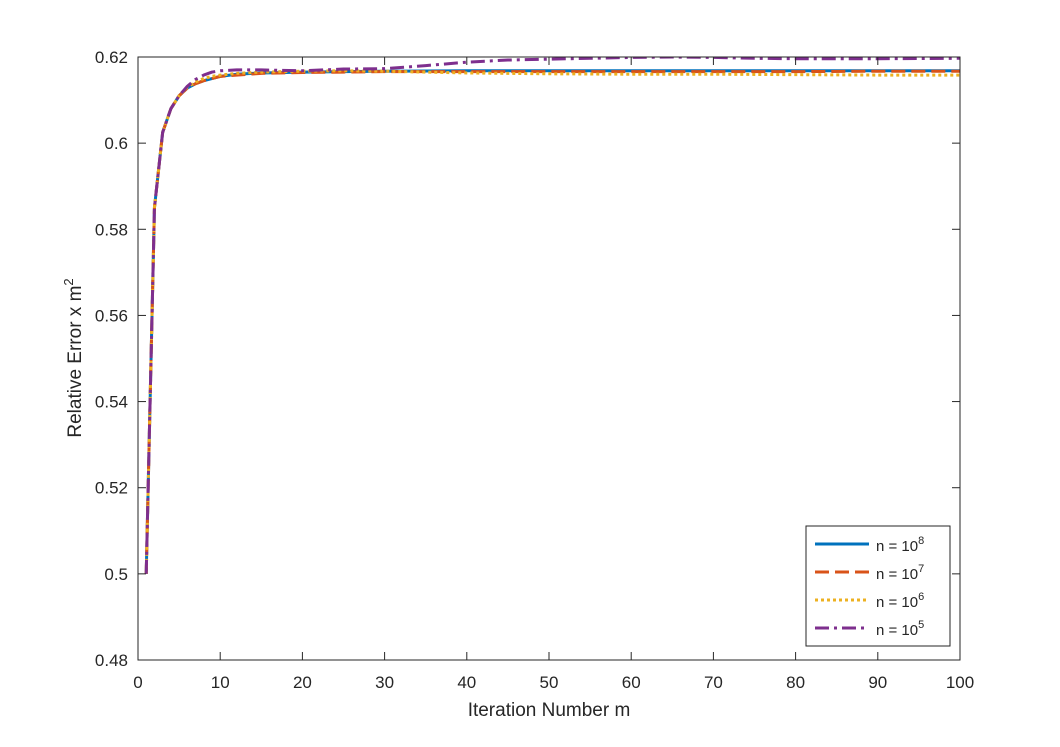 This screenshot has height=747, width=1060. Describe the element at coordinates (111, 315) in the screenshot. I see `y-tick-label: 0.56` at that location.